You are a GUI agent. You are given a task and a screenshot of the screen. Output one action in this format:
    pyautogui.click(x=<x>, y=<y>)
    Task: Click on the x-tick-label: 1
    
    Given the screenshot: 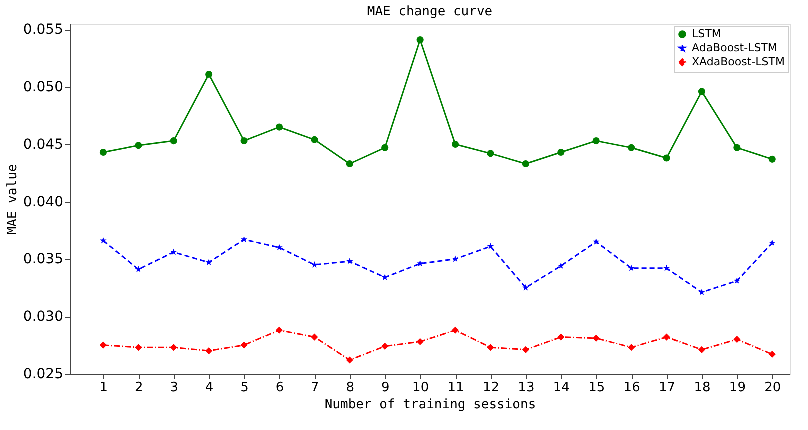 What is the action you would take?
    pyautogui.click(x=104, y=388)
    